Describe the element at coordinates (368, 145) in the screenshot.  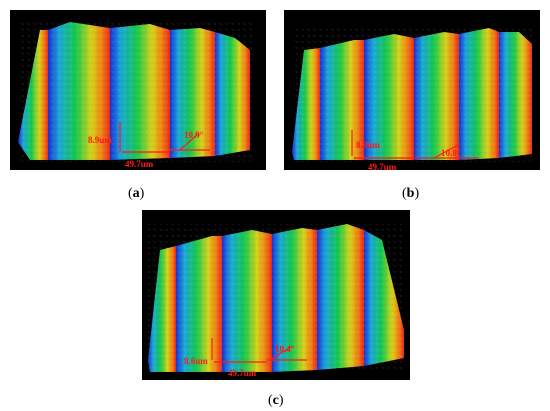
I see `height-label-b: 8.9um` at that location.